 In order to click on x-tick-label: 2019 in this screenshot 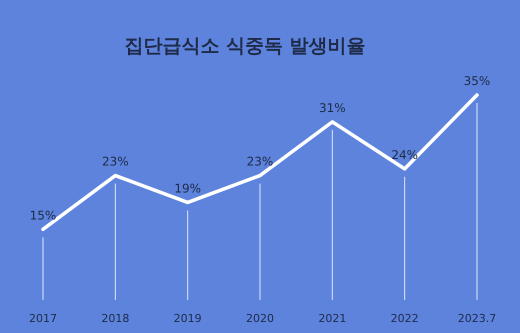, I will do `click(188, 318)`.